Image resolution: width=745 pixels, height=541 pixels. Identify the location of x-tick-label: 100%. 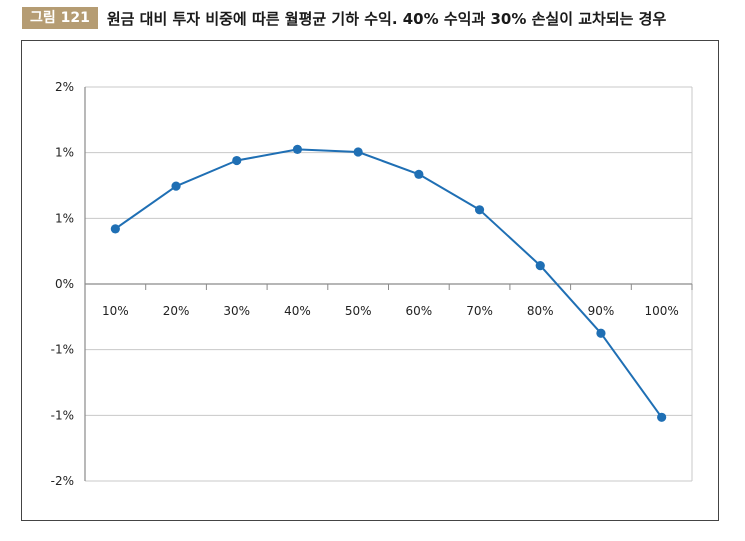
(661, 311).